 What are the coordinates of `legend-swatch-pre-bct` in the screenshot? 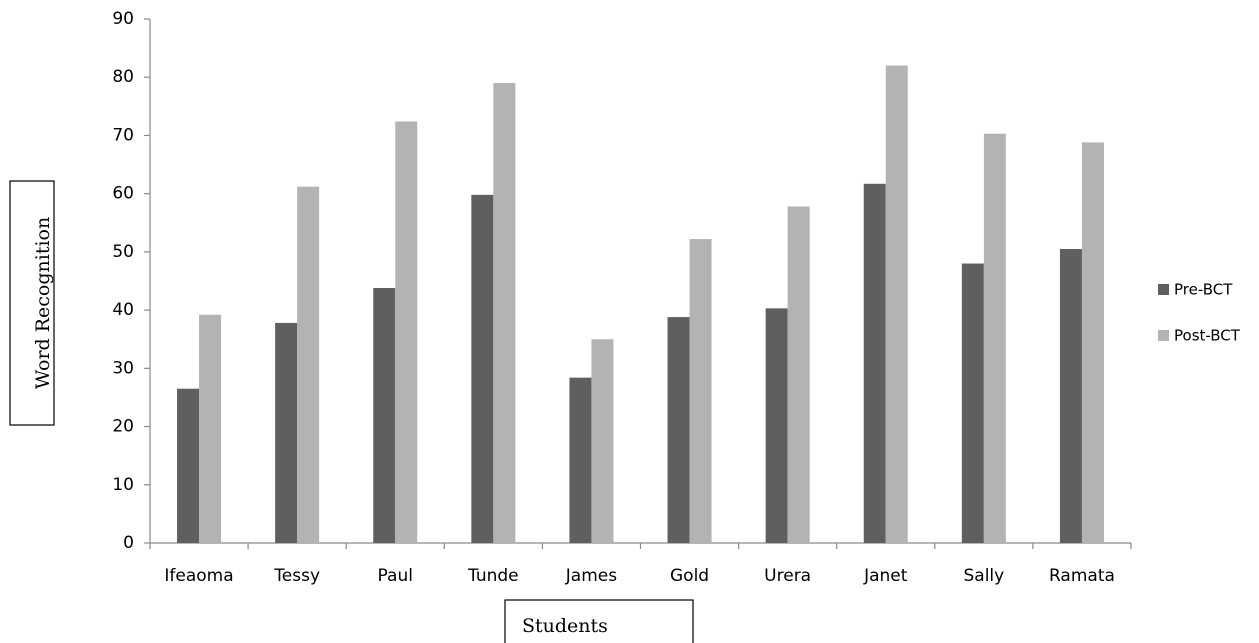 It's located at (1163, 289).